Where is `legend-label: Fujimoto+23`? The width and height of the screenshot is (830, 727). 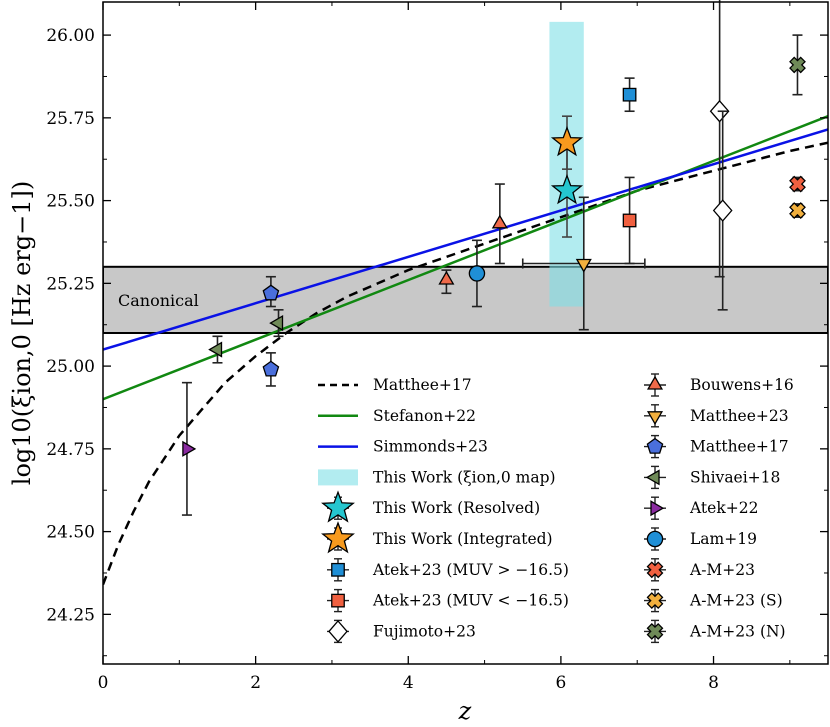 legend-label: Fujimoto+23 is located at coordinates (424, 631).